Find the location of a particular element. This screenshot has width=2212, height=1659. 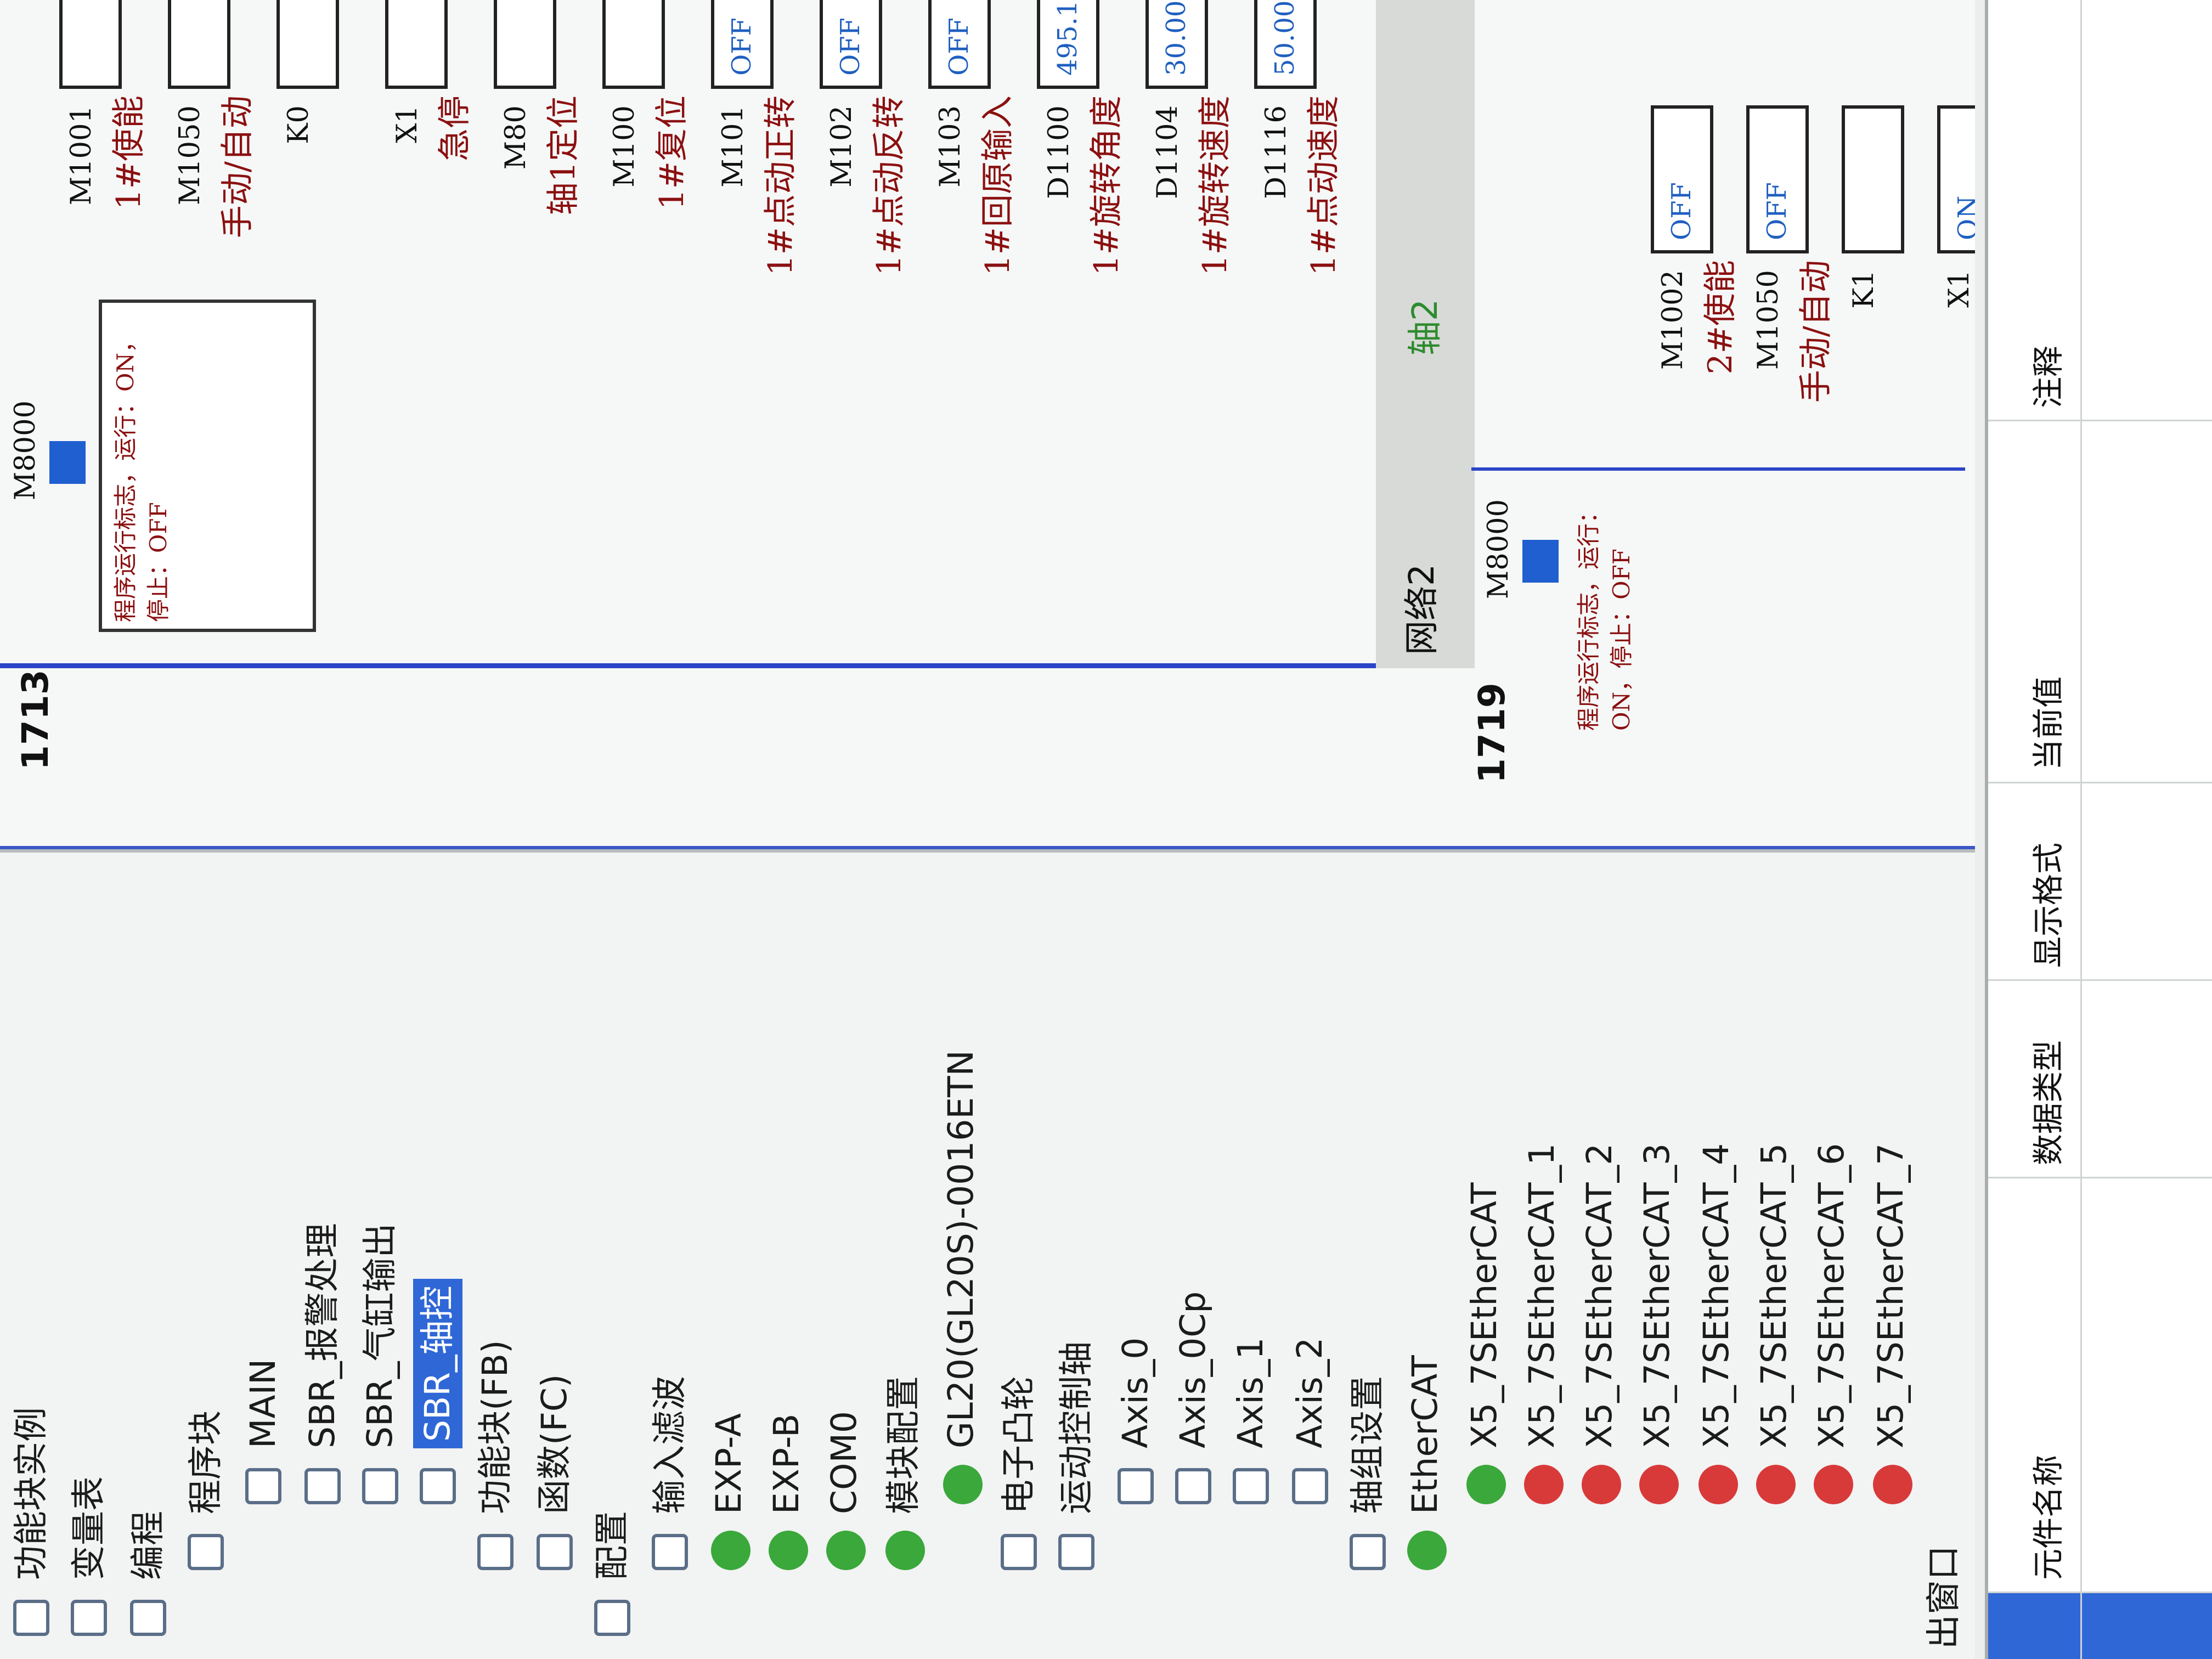

input-address: D1104 is located at coordinates (1169, 152).